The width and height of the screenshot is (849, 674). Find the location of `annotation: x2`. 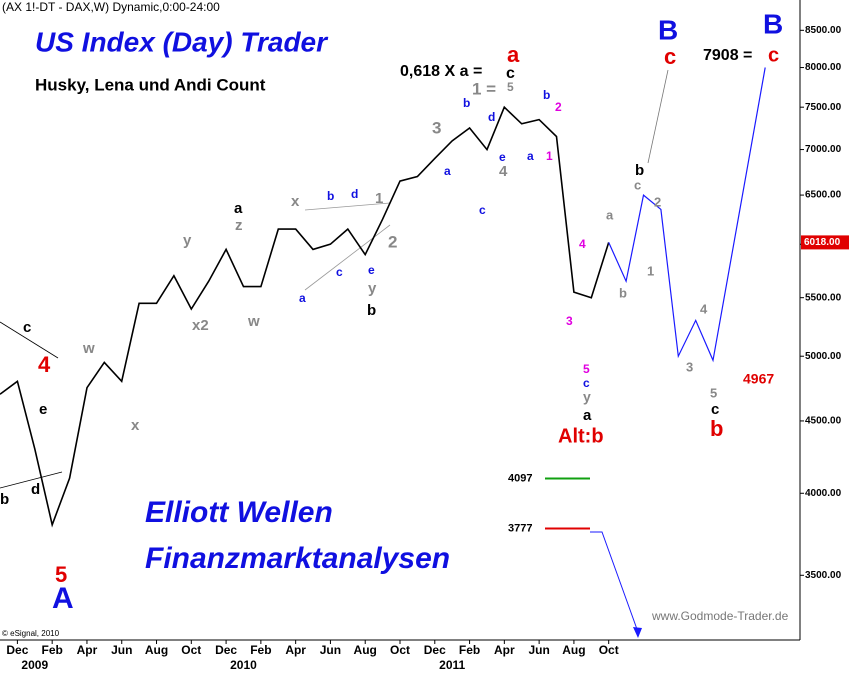

annotation: x2 is located at coordinates (200, 325).